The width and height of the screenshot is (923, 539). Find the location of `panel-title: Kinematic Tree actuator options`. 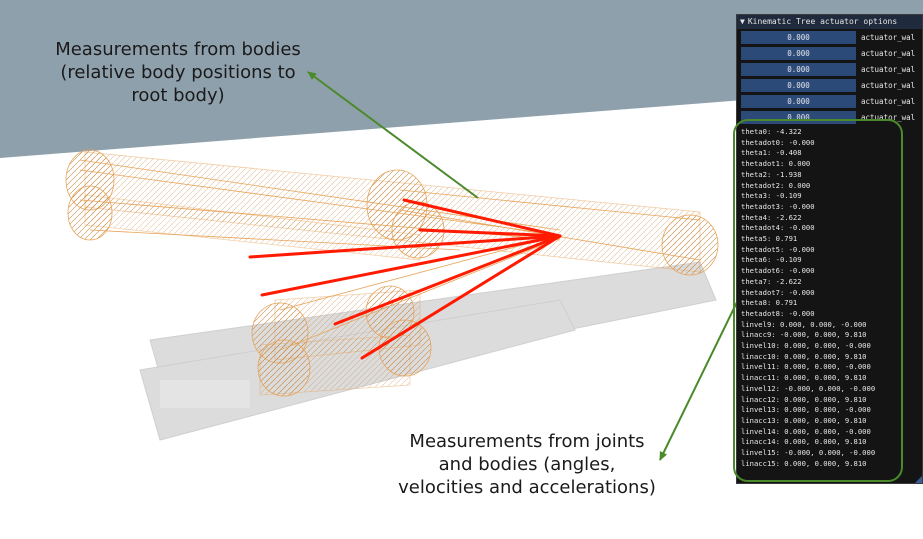

panel-title: Kinematic Tree actuator options is located at coordinates (822, 21).